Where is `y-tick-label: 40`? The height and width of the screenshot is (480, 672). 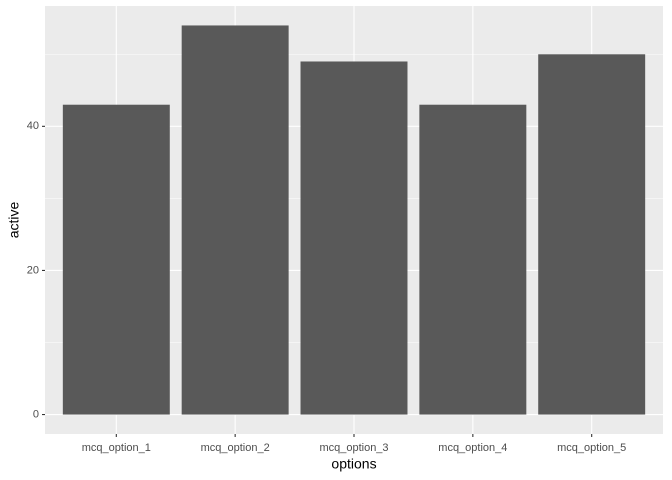 y-tick-label: 40 is located at coordinates (33, 126).